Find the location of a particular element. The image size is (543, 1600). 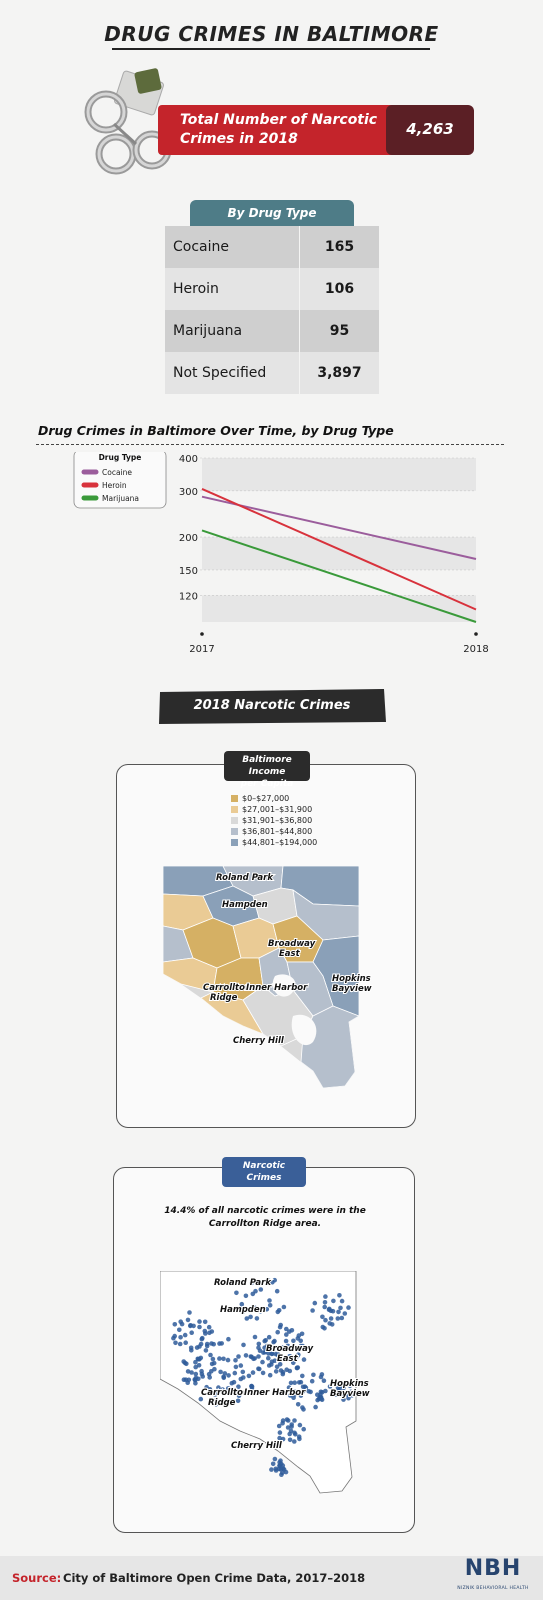

series-line-cocaine is located at coordinates (339, 527).